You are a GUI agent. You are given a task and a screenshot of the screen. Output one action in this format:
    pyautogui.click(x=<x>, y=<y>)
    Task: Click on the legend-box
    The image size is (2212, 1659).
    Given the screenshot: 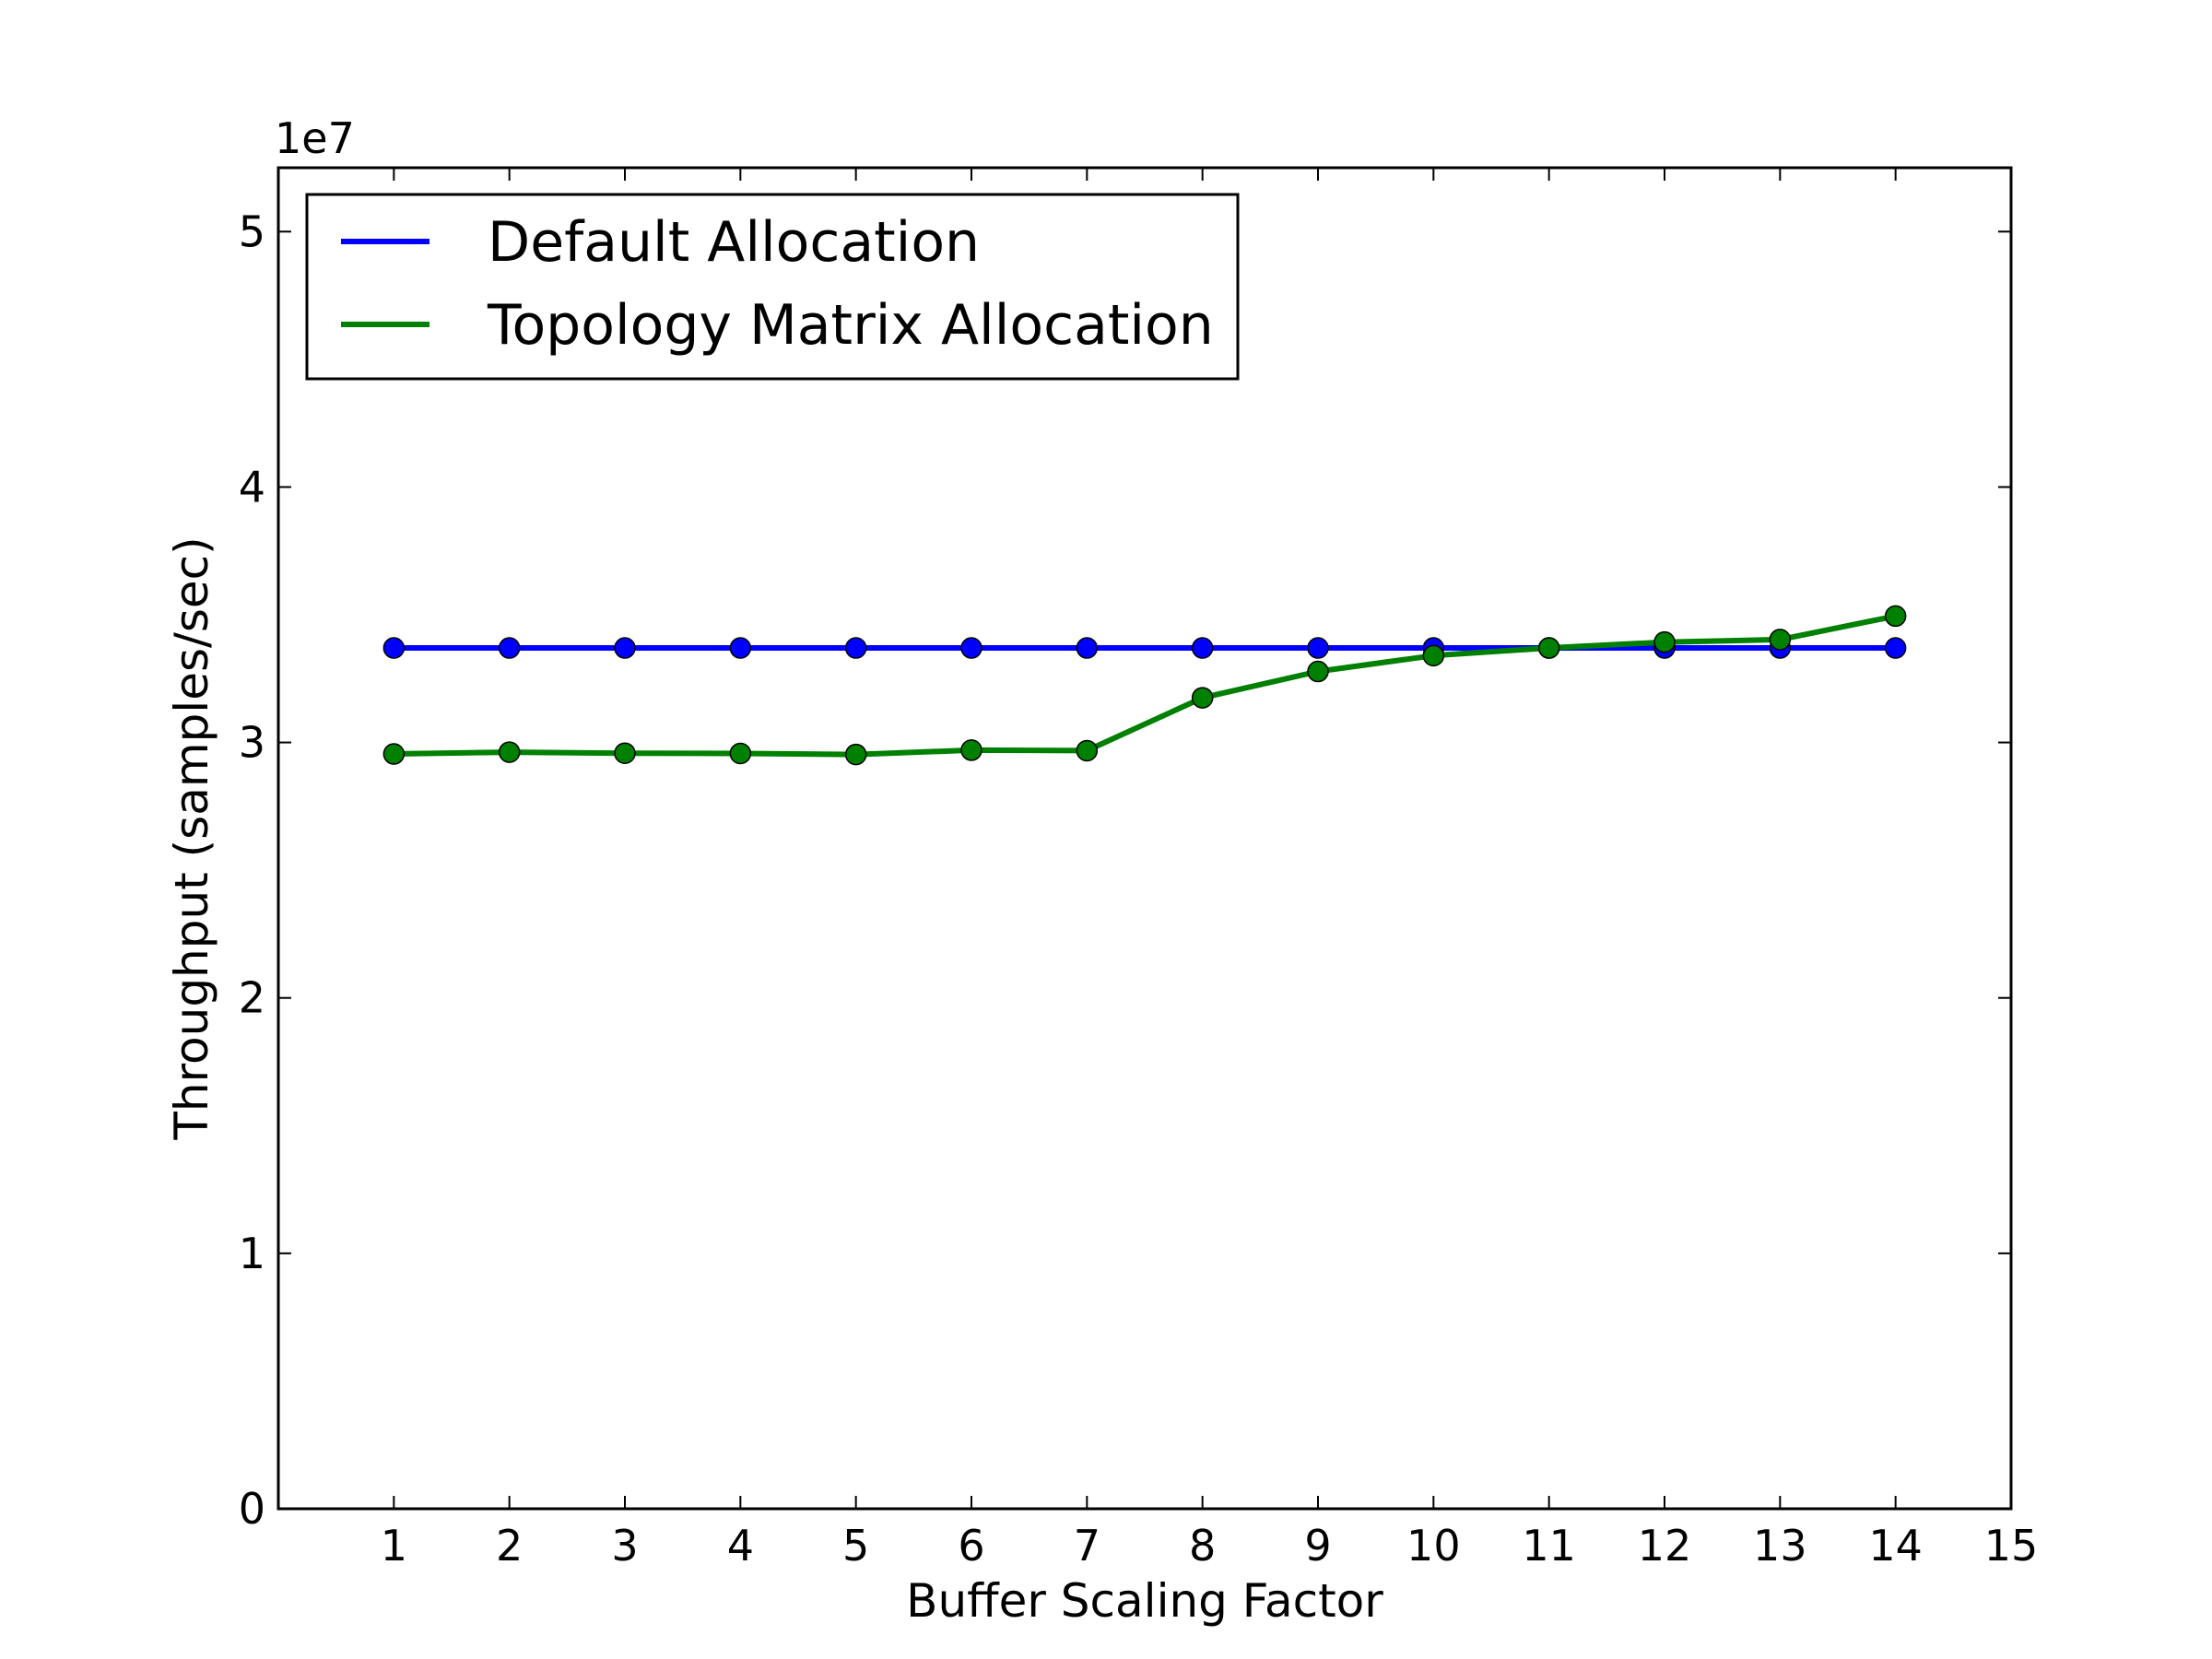 What is the action you would take?
    pyautogui.click(x=772, y=287)
    